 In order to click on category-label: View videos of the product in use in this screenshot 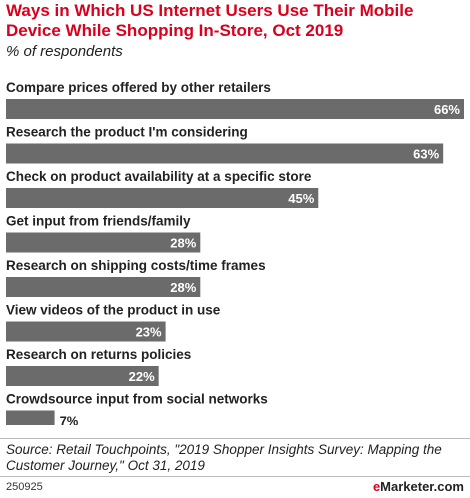, I will do `click(113, 310)`.